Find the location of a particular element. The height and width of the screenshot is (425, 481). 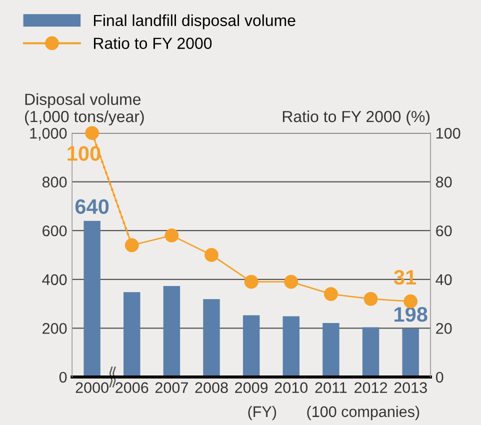

y-tick-label: 400 is located at coordinates (54, 280).